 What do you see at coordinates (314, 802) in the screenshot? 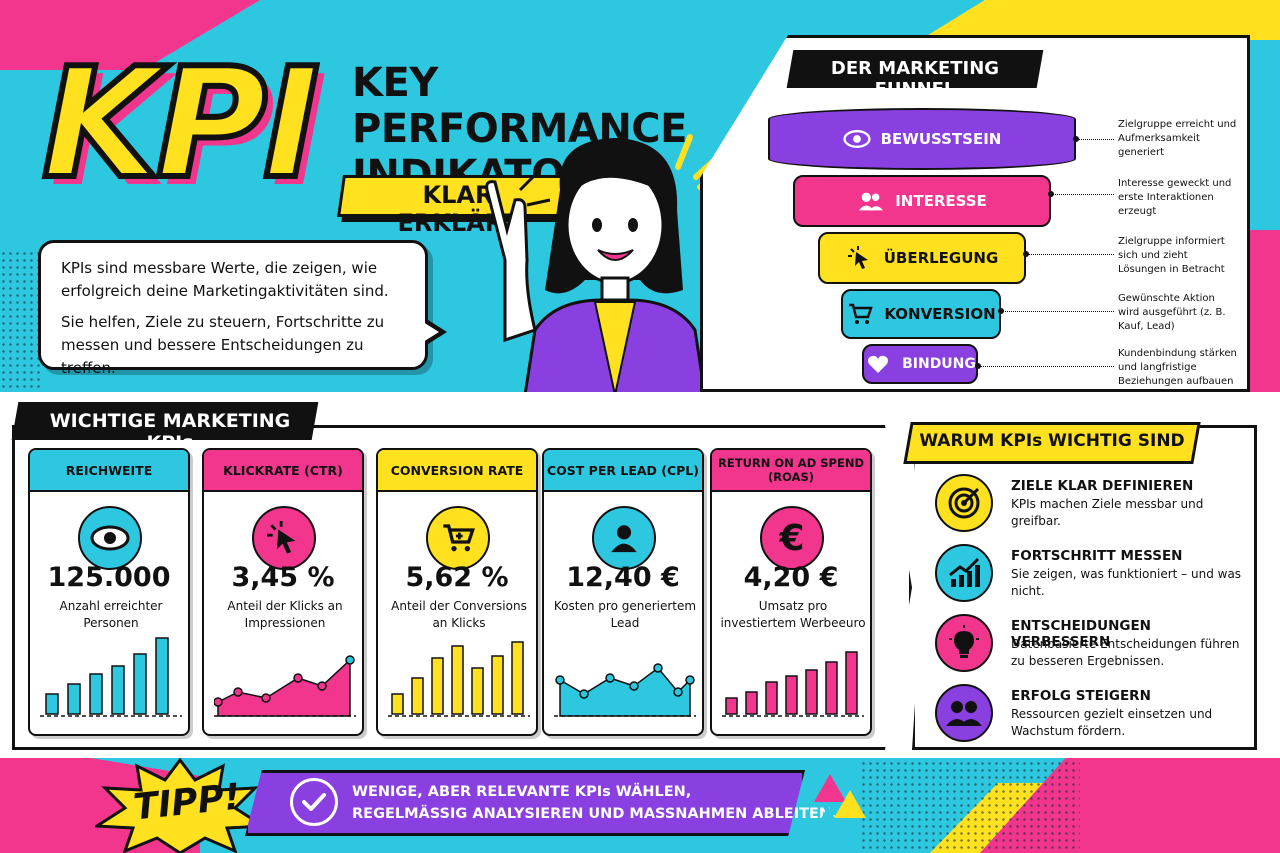
I see `checkmark-icon` at bounding box center [314, 802].